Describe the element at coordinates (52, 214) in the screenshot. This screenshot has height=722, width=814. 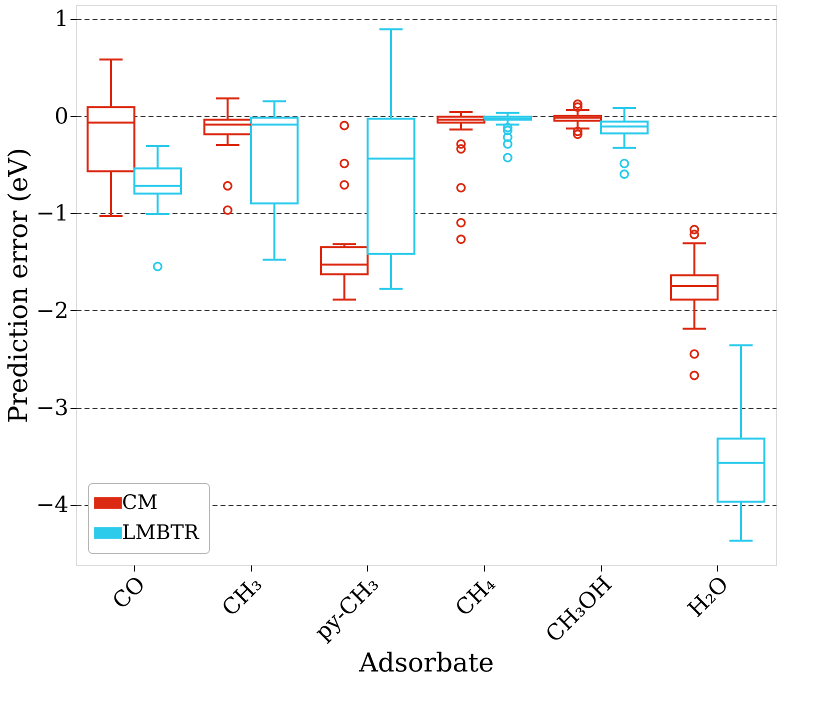
I see `y-tick-label: −1` at that location.